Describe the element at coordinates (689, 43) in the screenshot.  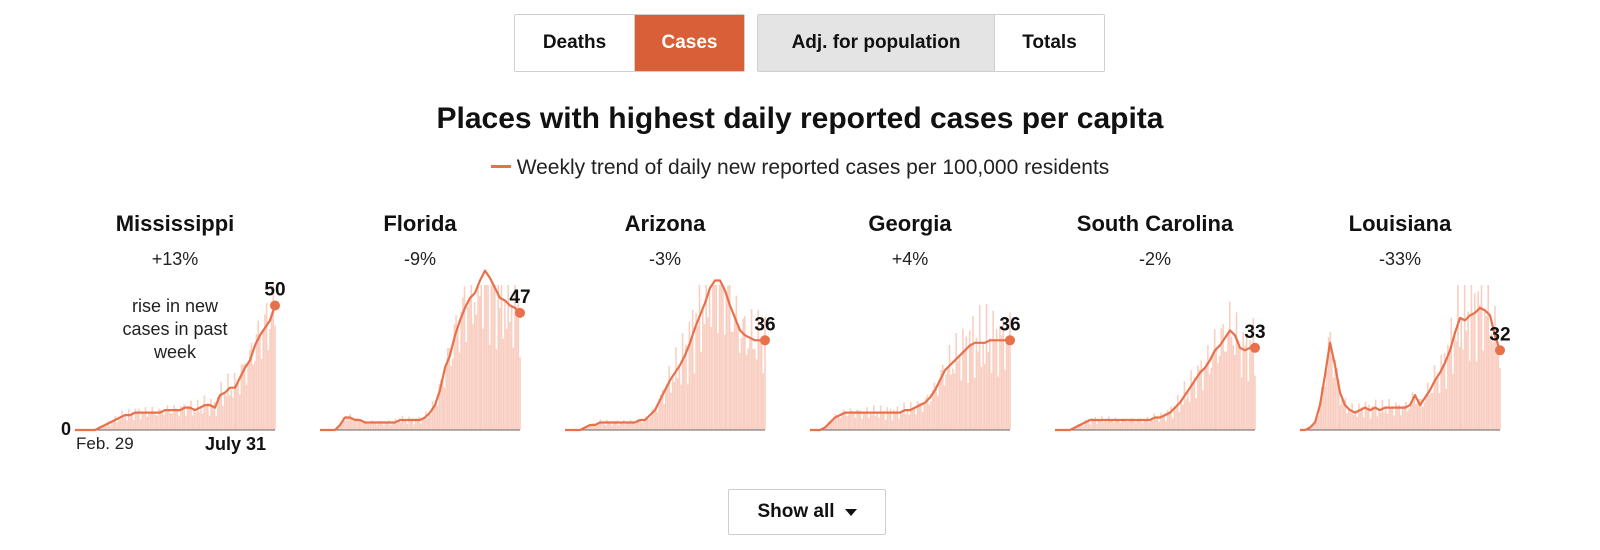
I see `cases-toggle-button: Cases` at that location.